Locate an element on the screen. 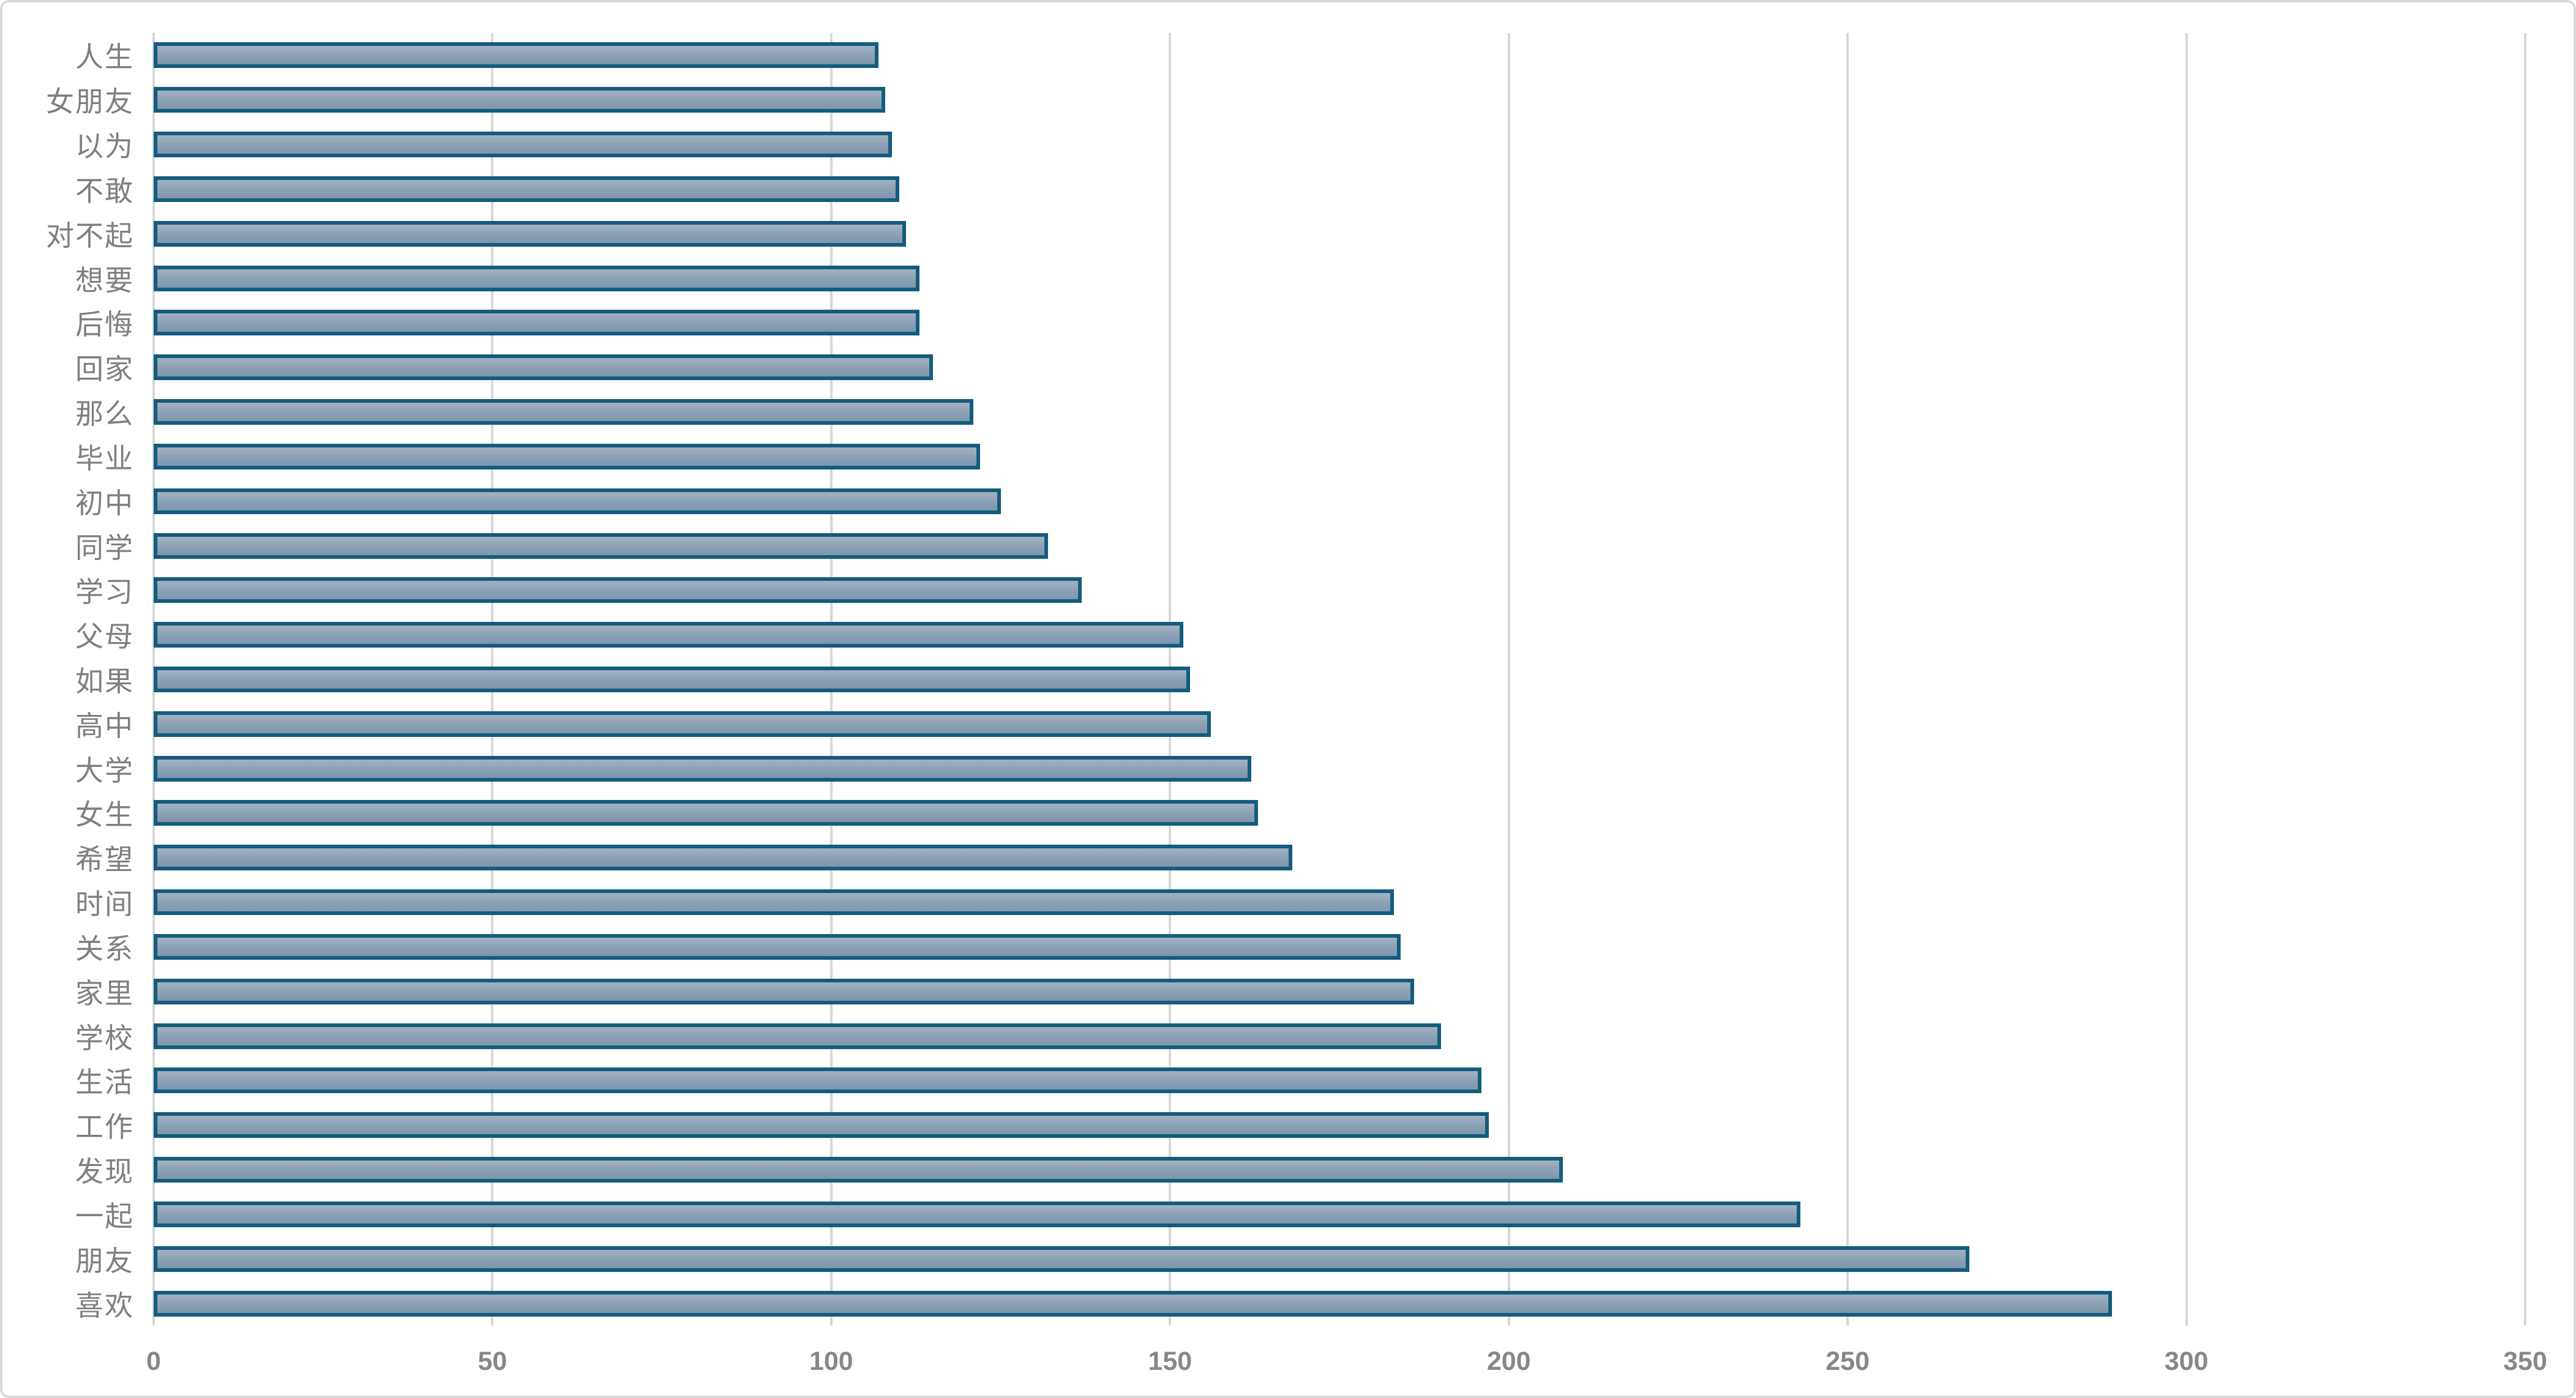 This screenshot has width=2576, height=1398. x-axis: 0 50 100 150 200 250 300 350 is located at coordinates (1346, 1363).